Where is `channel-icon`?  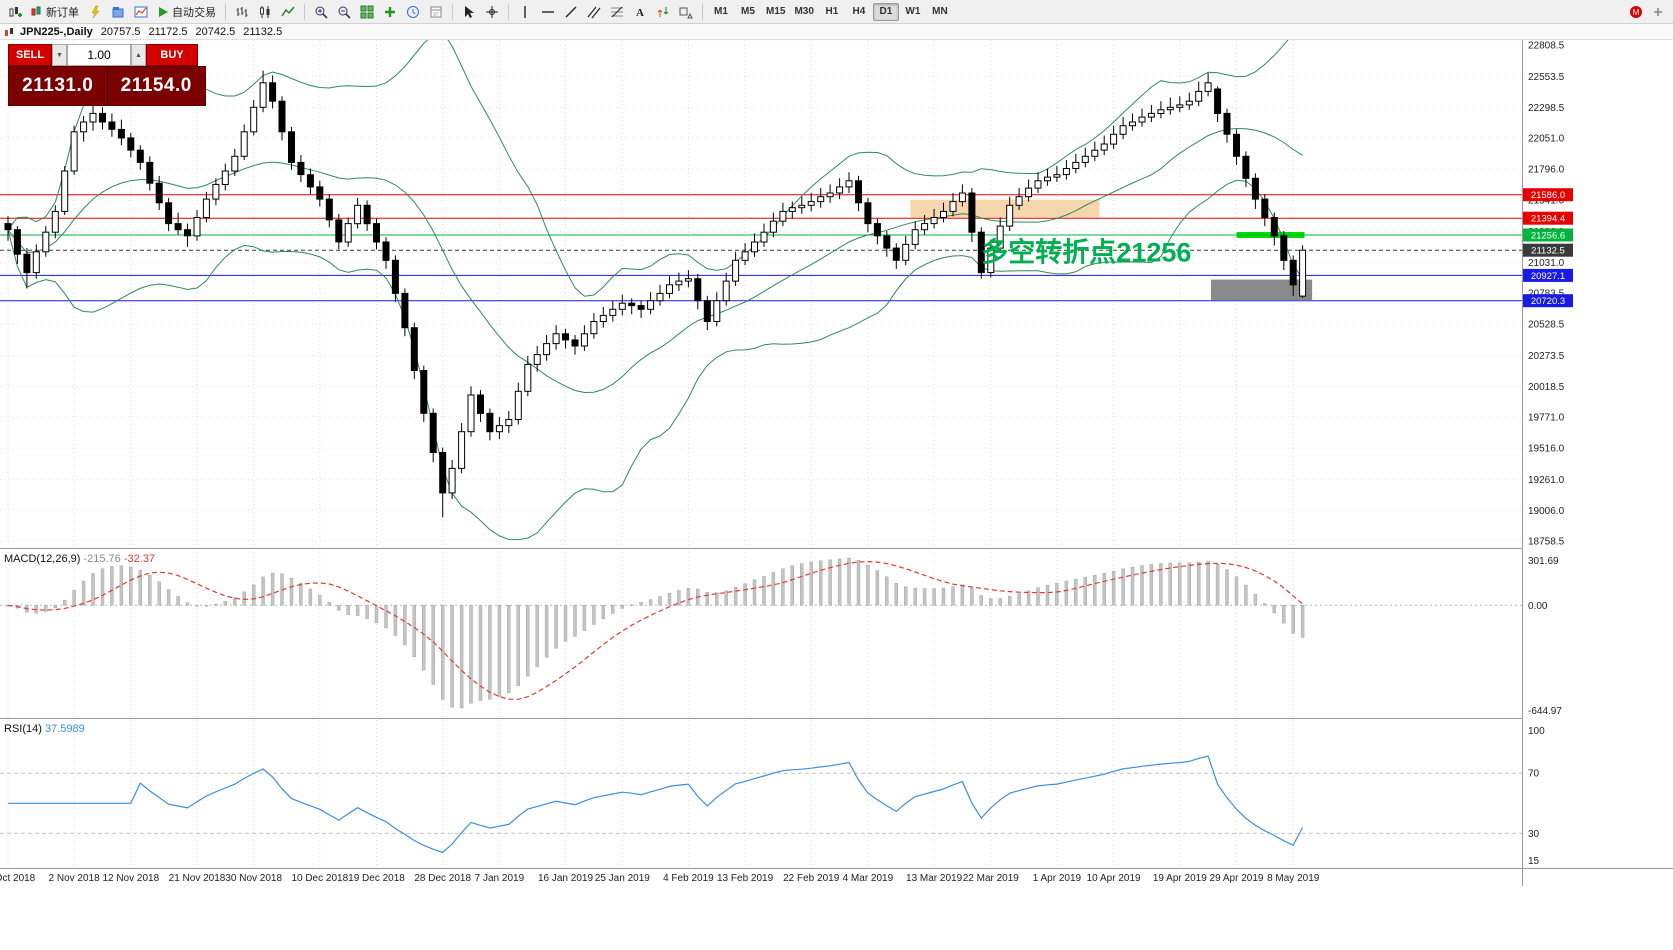 channel-icon is located at coordinates (594, 12).